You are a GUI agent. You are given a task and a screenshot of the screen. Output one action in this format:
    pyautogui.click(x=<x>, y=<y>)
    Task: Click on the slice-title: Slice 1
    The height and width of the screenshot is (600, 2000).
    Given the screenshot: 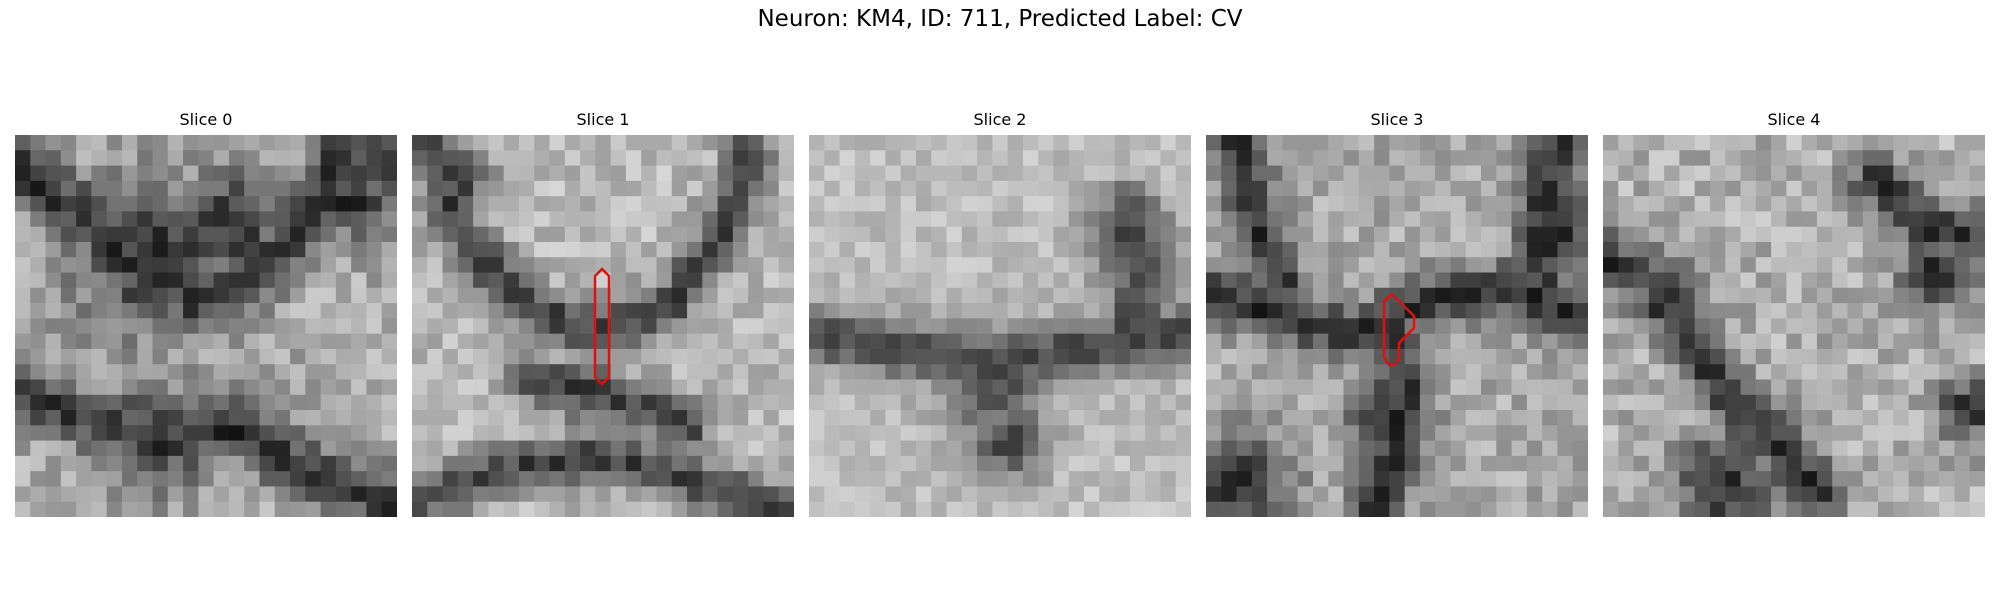 What is the action you would take?
    pyautogui.click(x=603, y=119)
    